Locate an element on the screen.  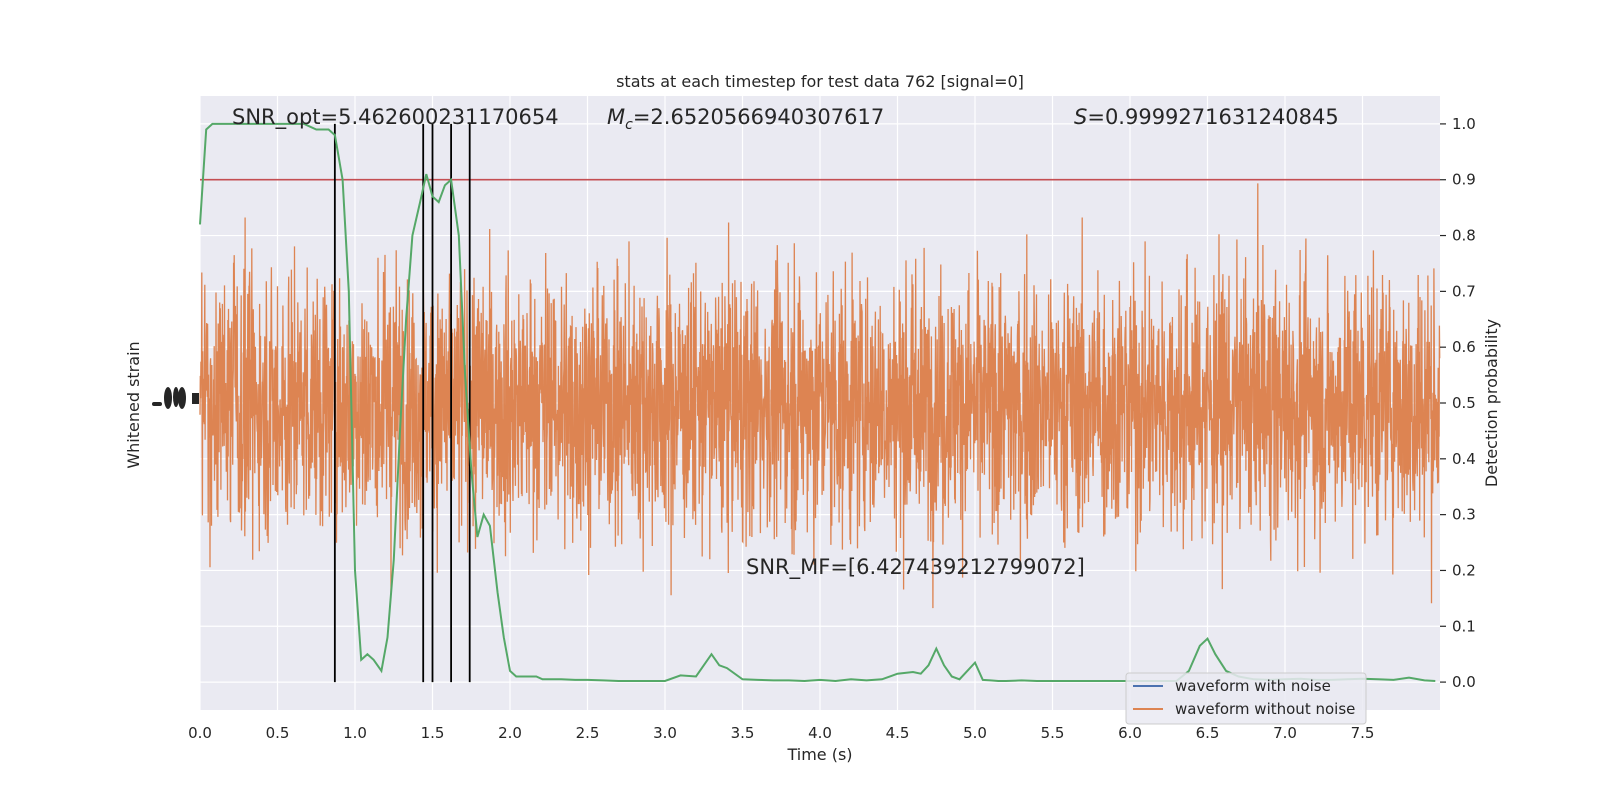
x-tick-label: 6.5 is located at coordinates (1208, 733).